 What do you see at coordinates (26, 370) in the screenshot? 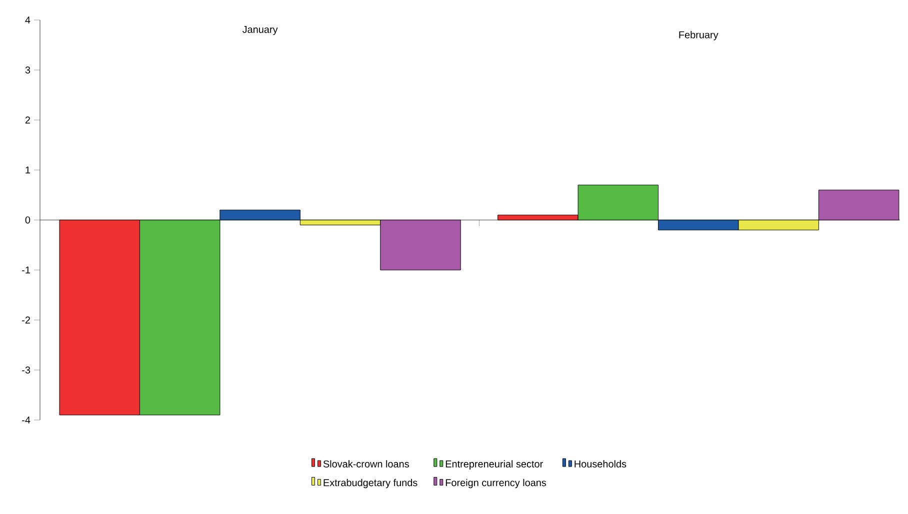
I see `y-tick-label: -3` at bounding box center [26, 370].